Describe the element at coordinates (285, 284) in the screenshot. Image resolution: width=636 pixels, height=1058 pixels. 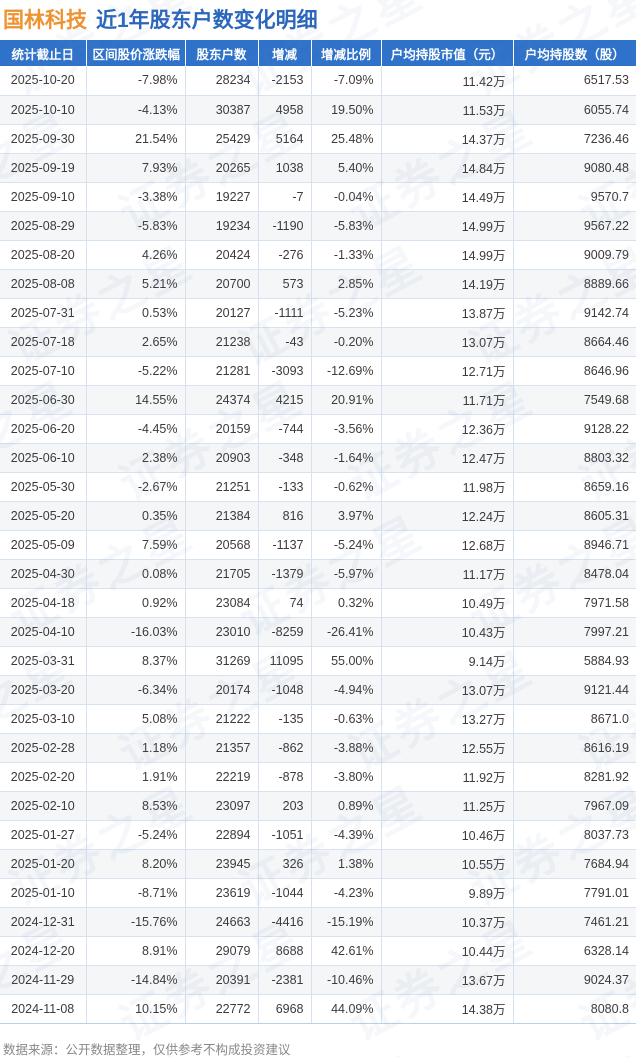
I see `cell-delta: 573` at that location.